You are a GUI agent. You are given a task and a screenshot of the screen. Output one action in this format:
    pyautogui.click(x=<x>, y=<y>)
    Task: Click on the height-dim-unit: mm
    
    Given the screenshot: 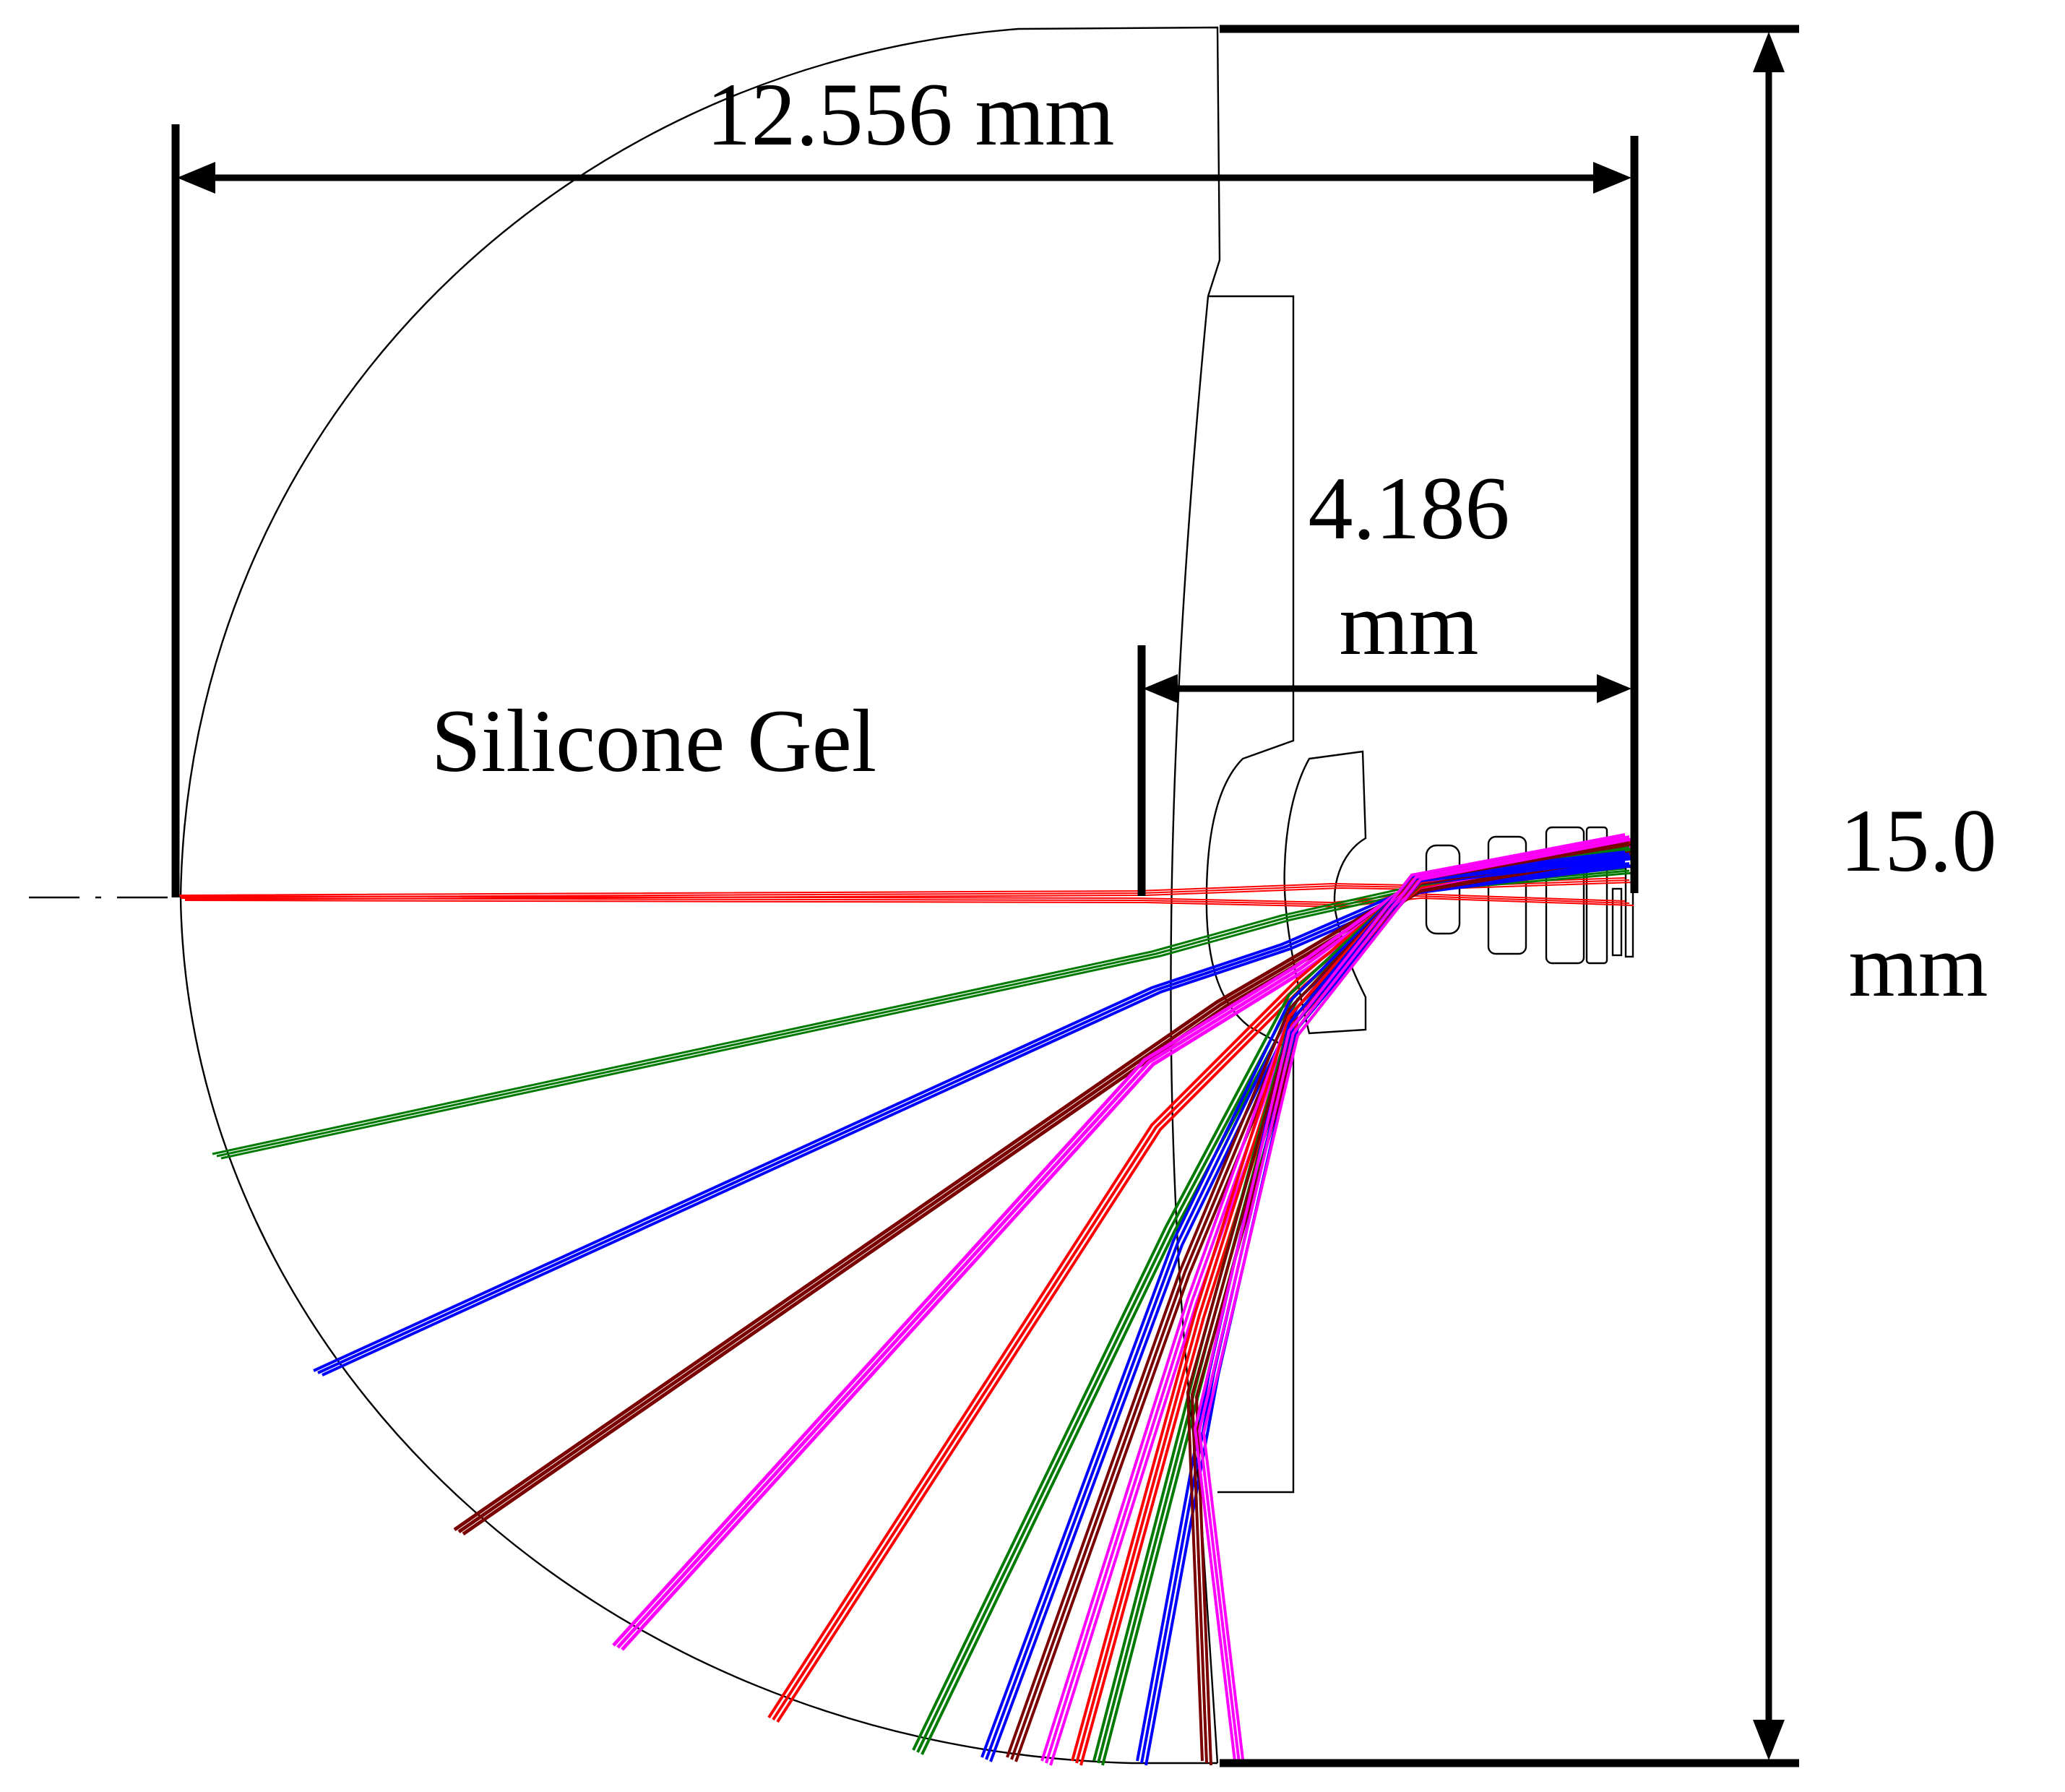 What is the action you would take?
    pyautogui.click(x=1918, y=965)
    